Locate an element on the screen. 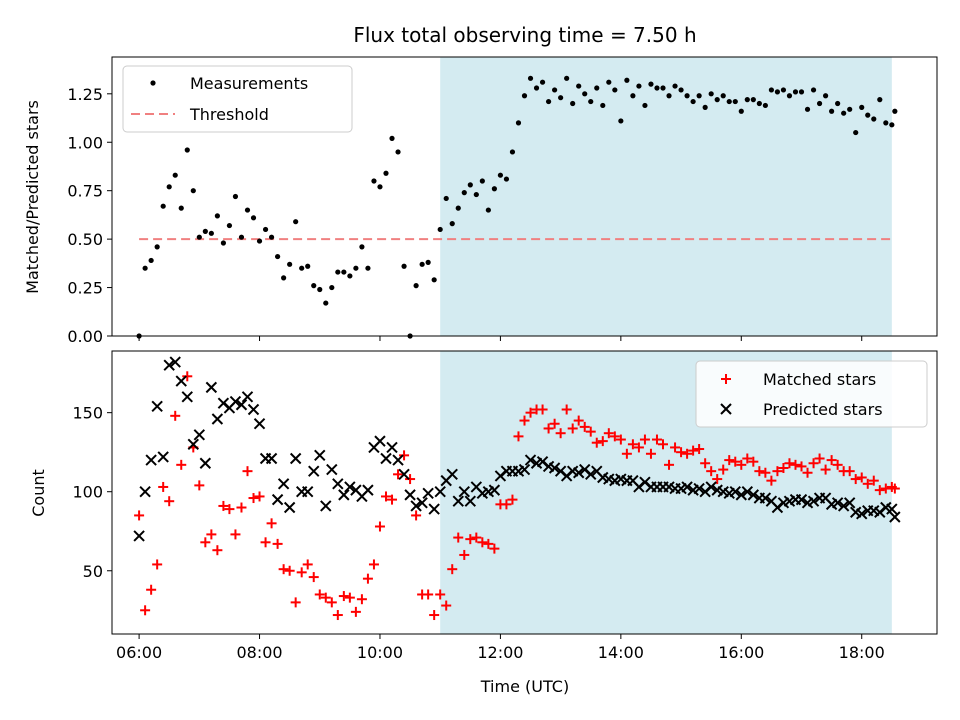  legend-predicted-marker is located at coordinates (726, 409).